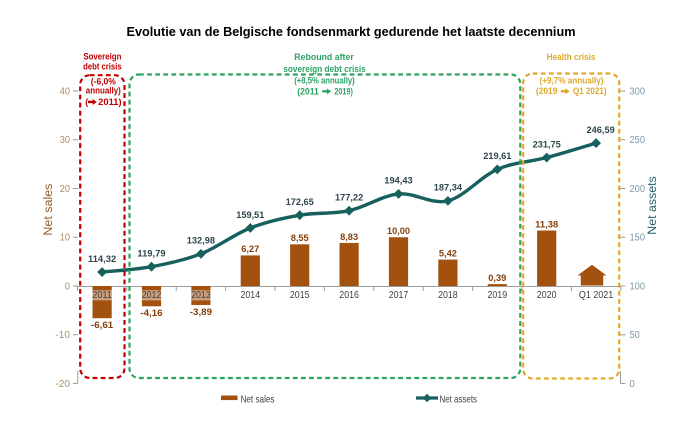  Describe the element at coordinates (448, 253) in the screenshot. I see `svg-text: 5,42` at that location.